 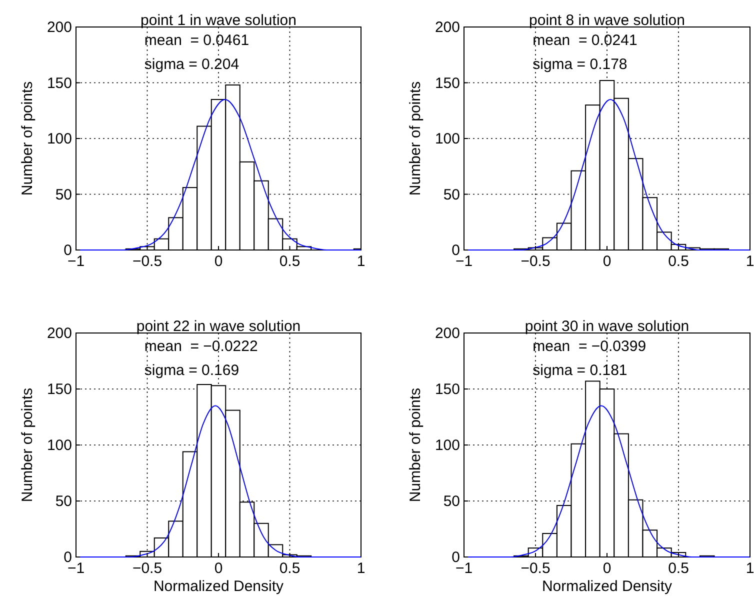 What do you see at coordinates (192, 370) in the screenshot?
I see `annotation: sigma = 0.169` at bounding box center [192, 370].